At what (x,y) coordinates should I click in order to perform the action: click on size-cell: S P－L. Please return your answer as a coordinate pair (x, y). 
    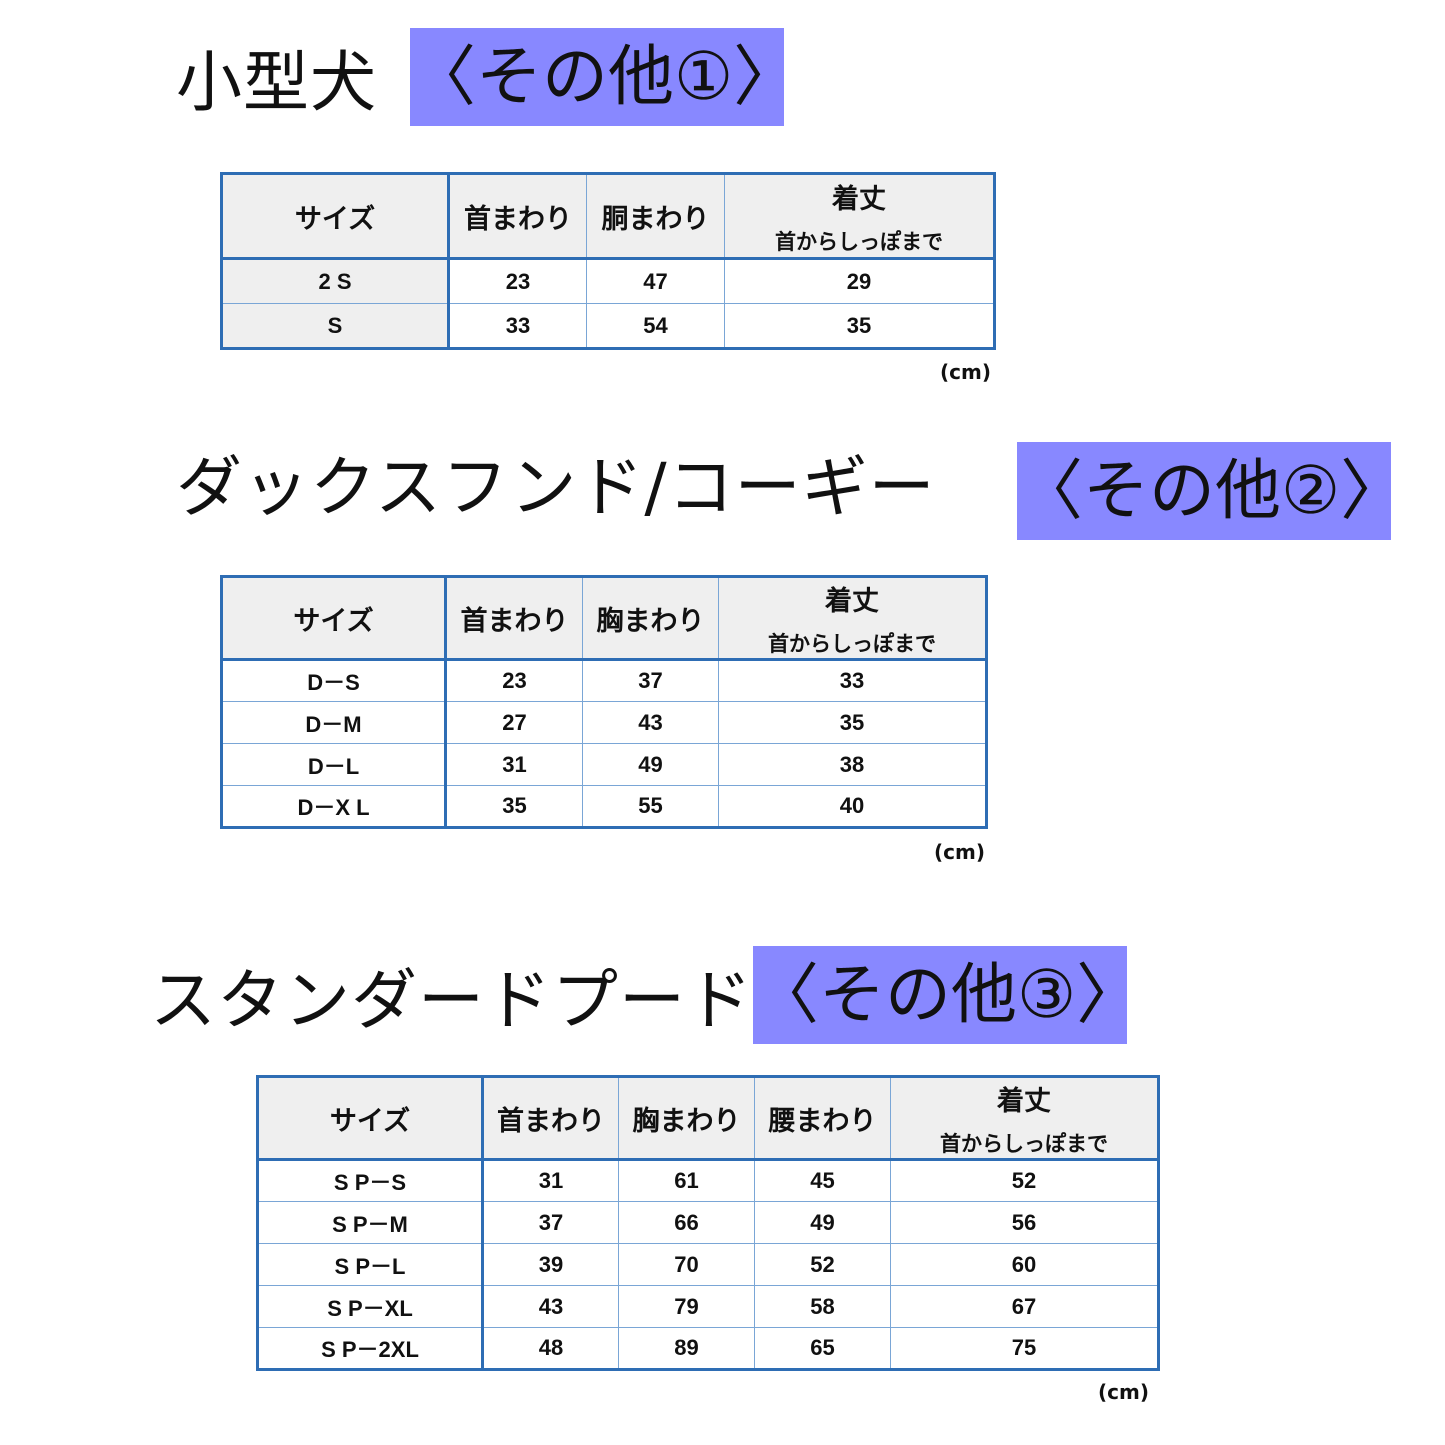
    Looking at the image, I should click on (370, 1264).